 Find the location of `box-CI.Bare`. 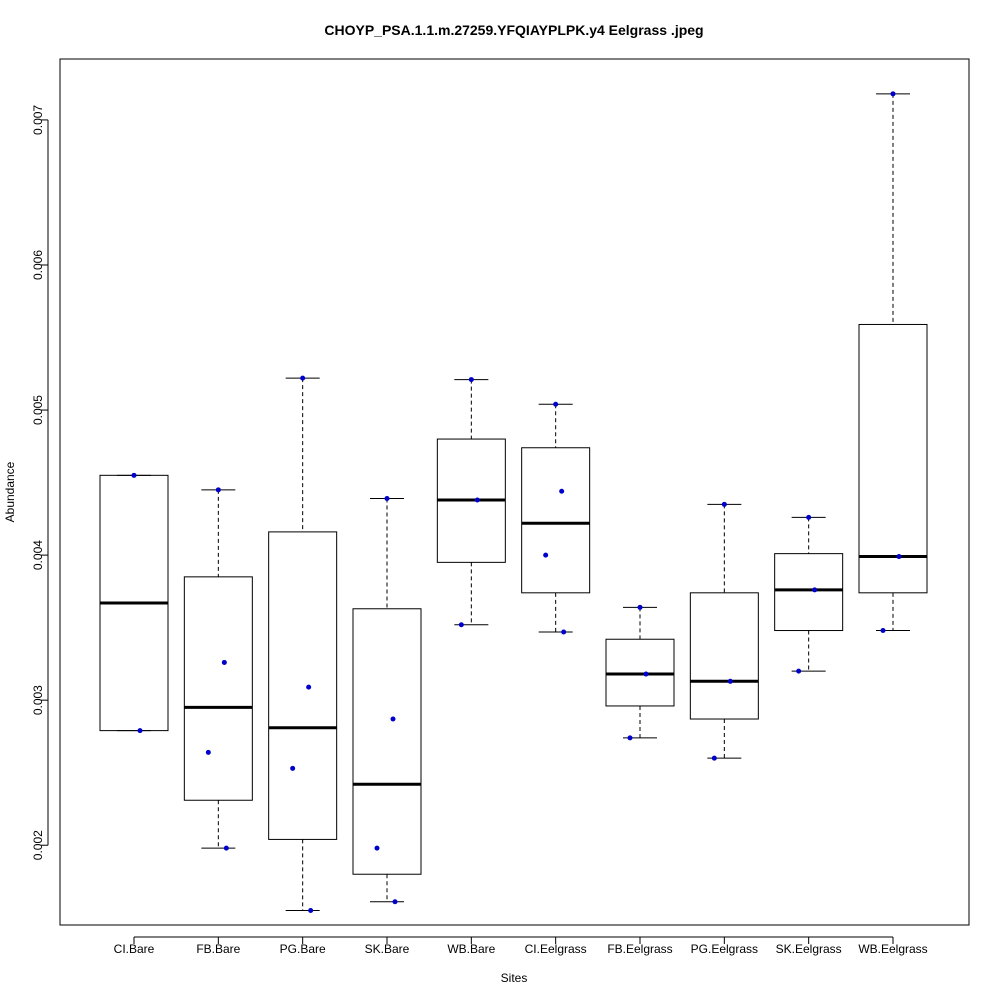

box-CI.Bare is located at coordinates (134, 603).